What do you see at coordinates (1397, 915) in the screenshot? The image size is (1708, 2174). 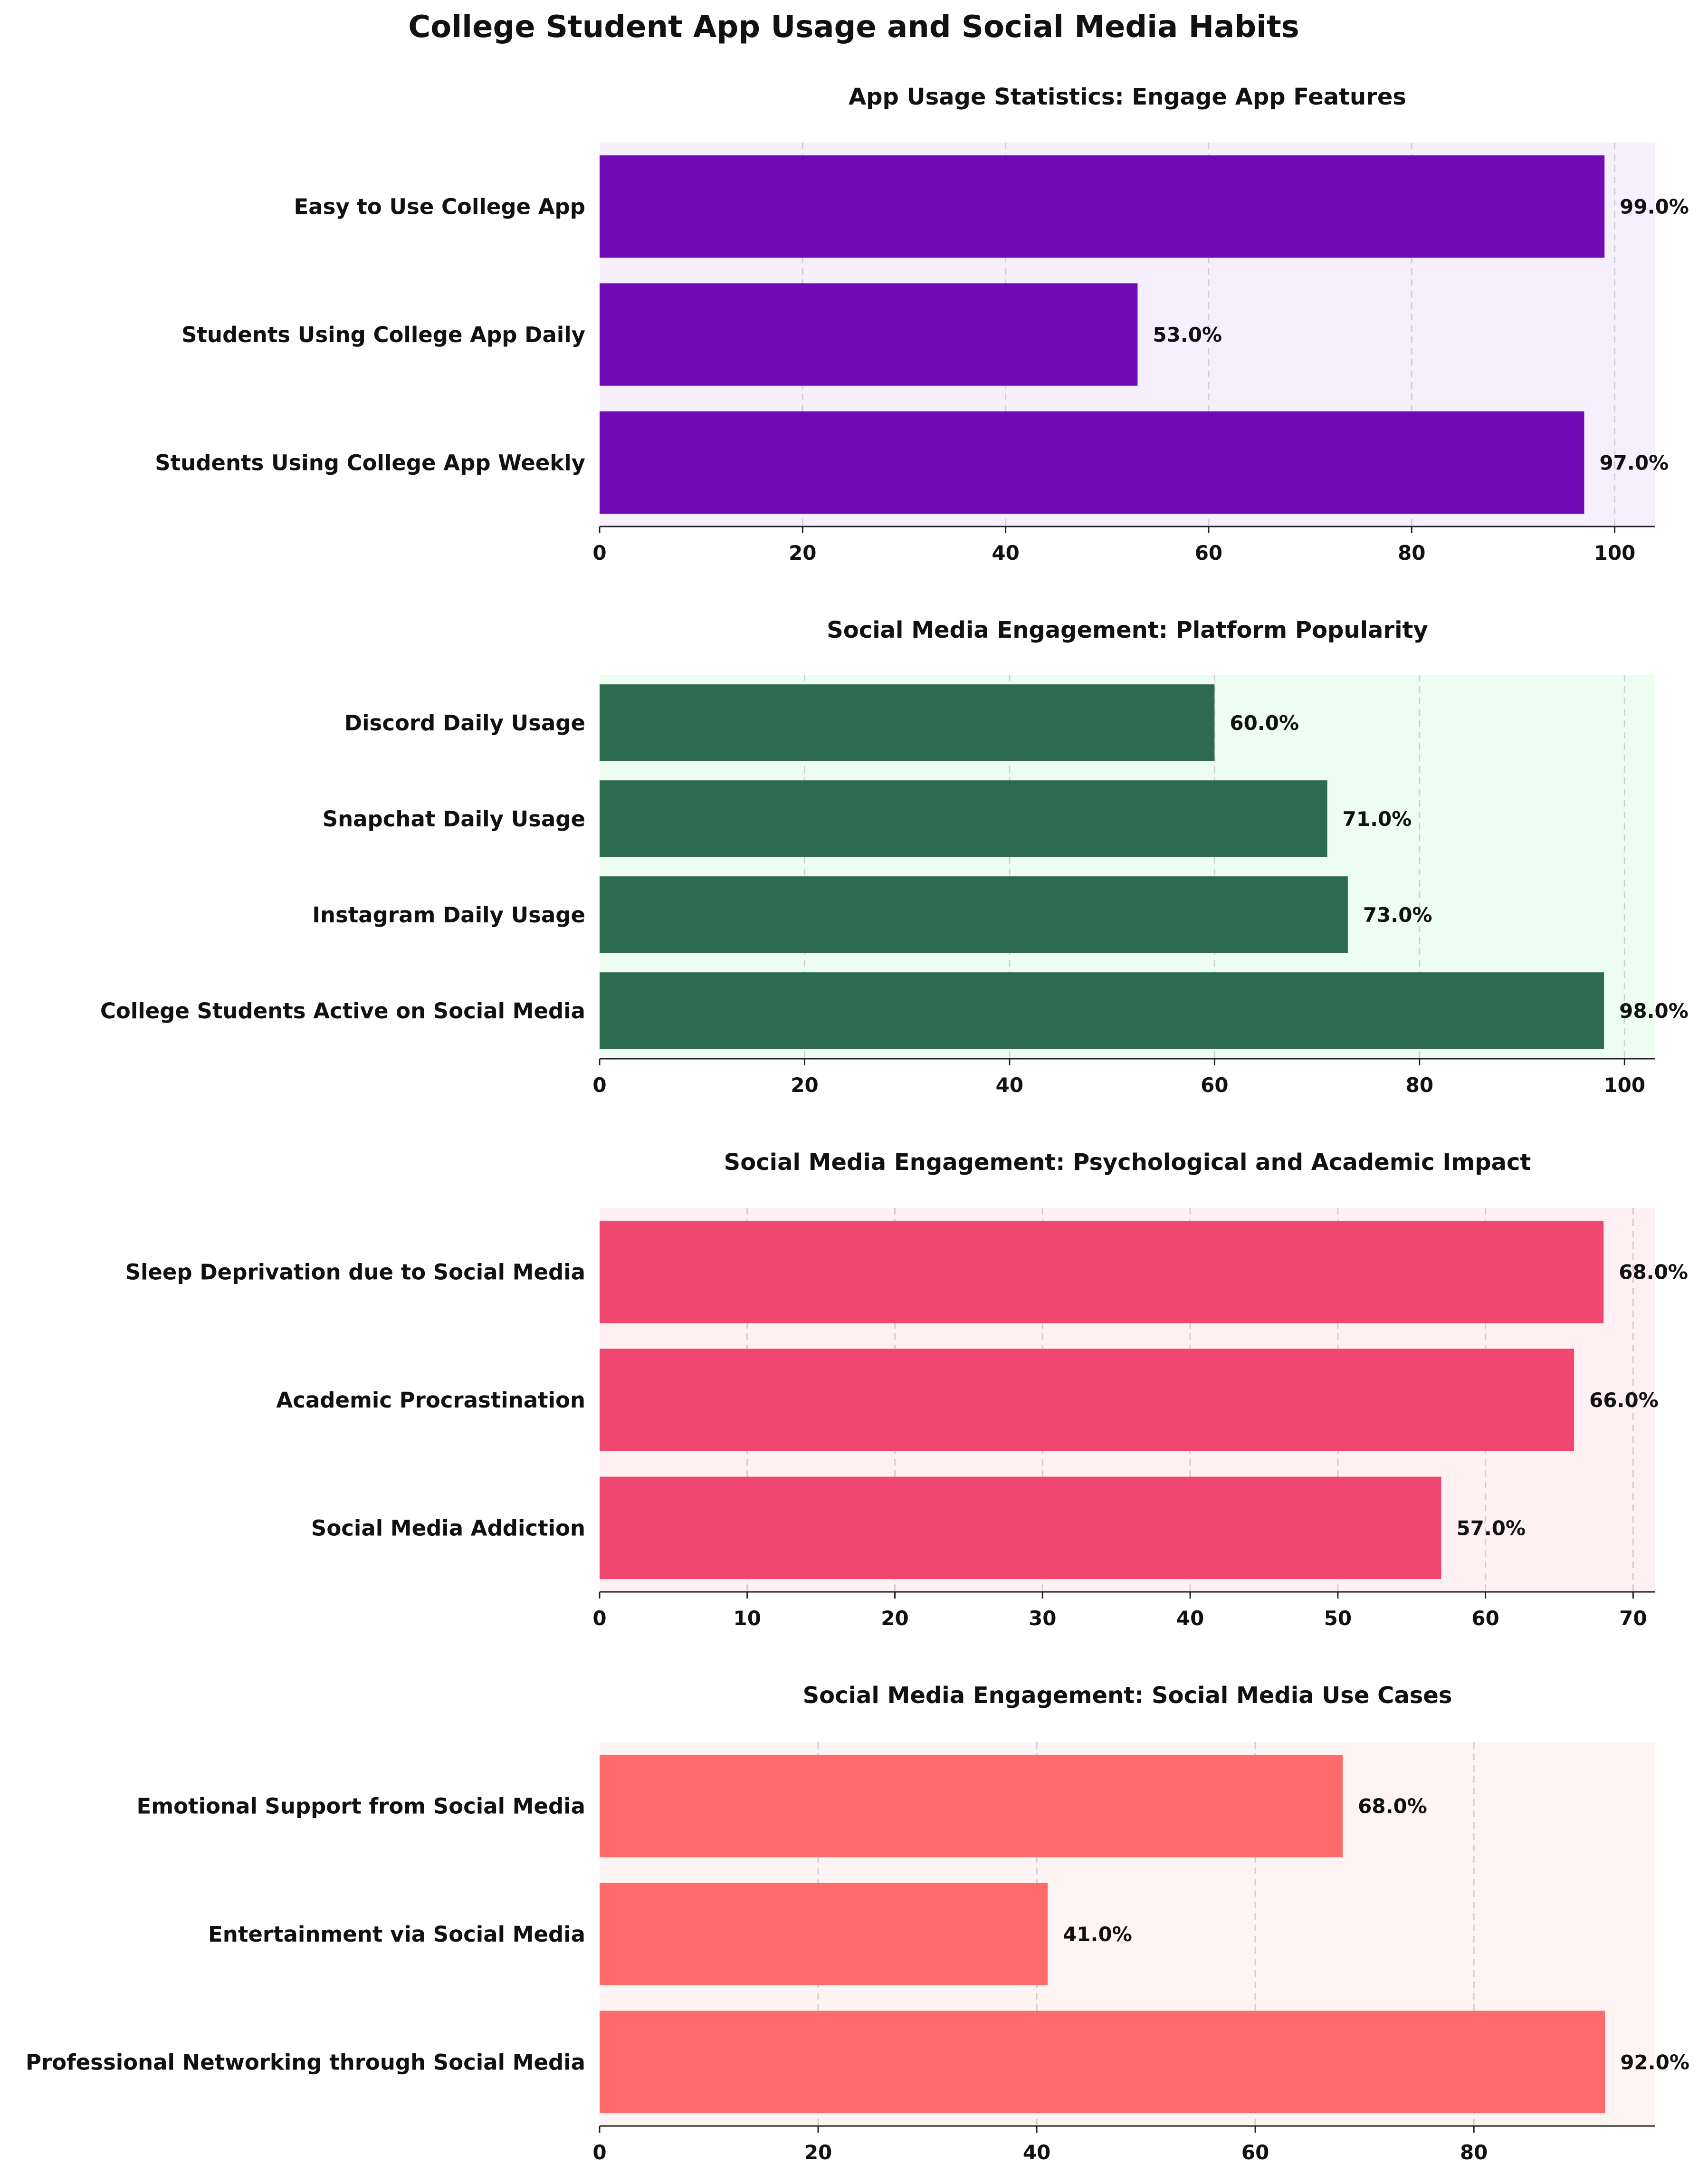 I see `data-label: 73.0%` at bounding box center [1397, 915].